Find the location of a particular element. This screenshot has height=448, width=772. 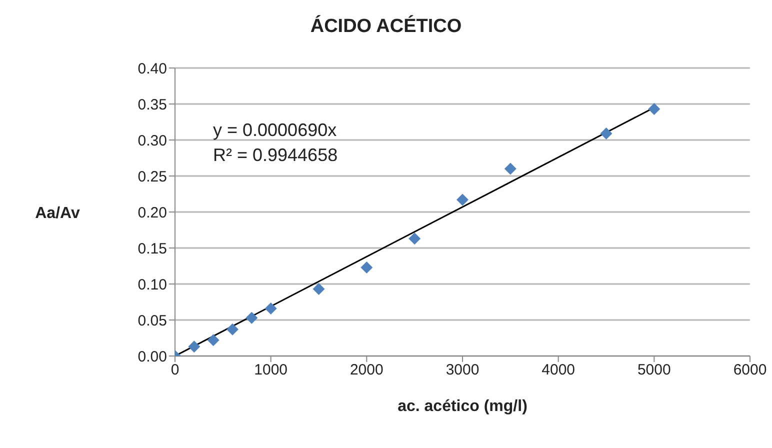

x-tick-label: 2000 is located at coordinates (367, 370).